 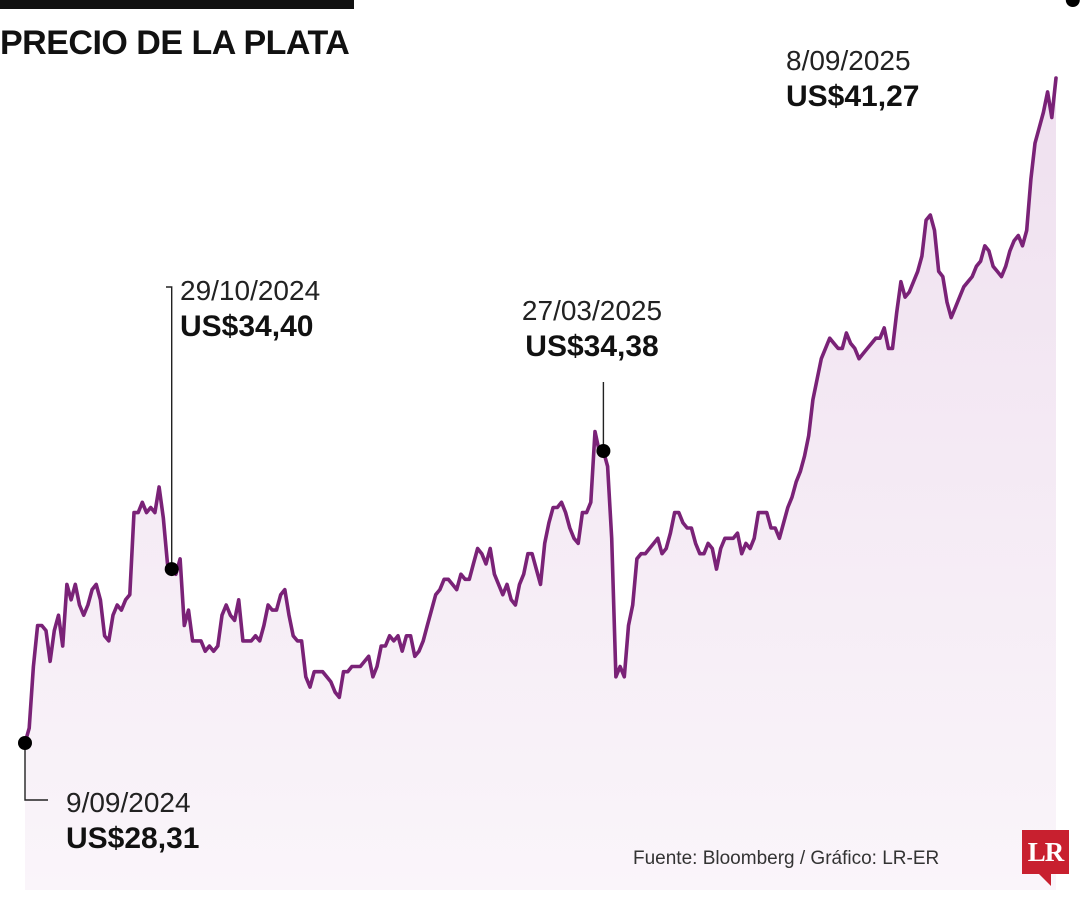 What do you see at coordinates (1045, 880) in the screenshot?
I see `lr-logo-tail` at bounding box center [1045, 880].